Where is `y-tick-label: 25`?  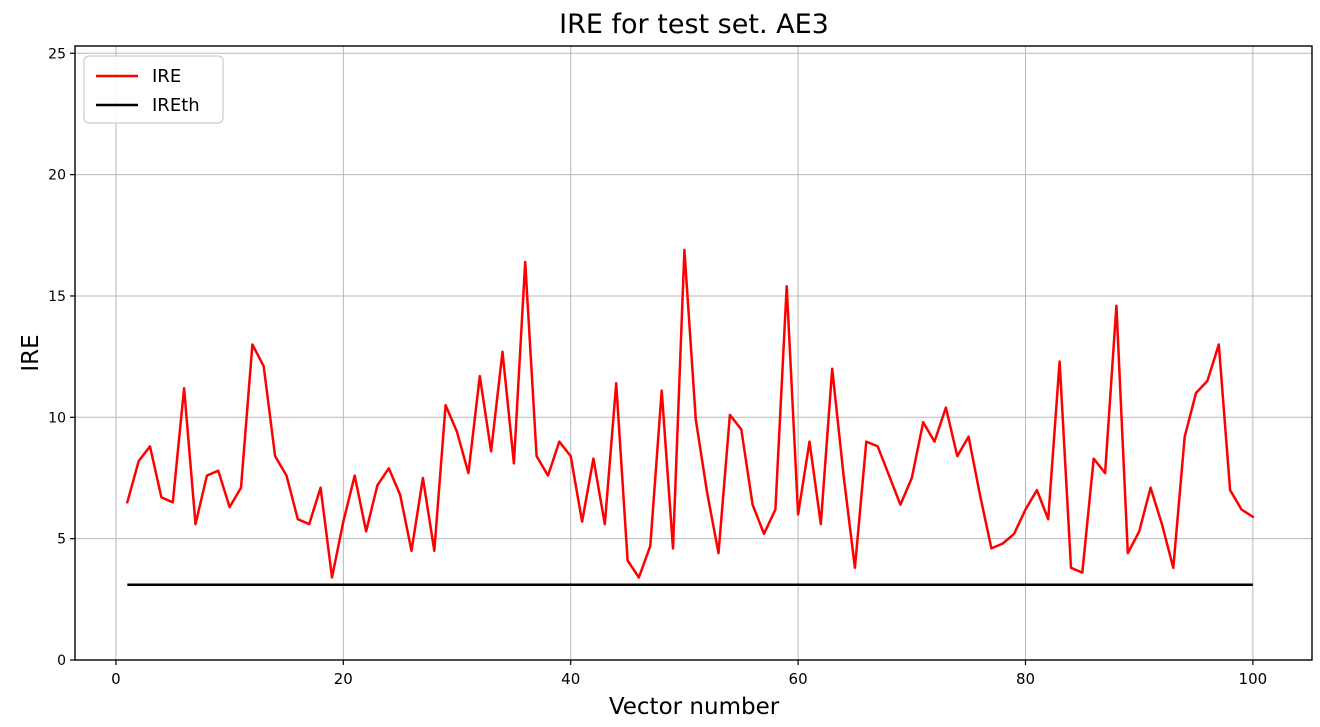 y-tick-label: 25 is located at coordinates (57, 54).